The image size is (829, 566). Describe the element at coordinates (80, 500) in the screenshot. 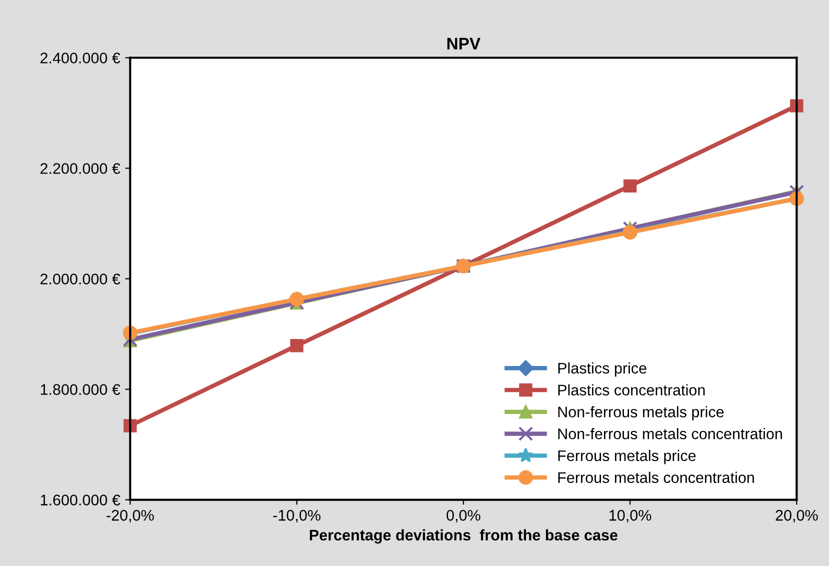

I see `y-tick-label: 1.600.000 €` at that location.